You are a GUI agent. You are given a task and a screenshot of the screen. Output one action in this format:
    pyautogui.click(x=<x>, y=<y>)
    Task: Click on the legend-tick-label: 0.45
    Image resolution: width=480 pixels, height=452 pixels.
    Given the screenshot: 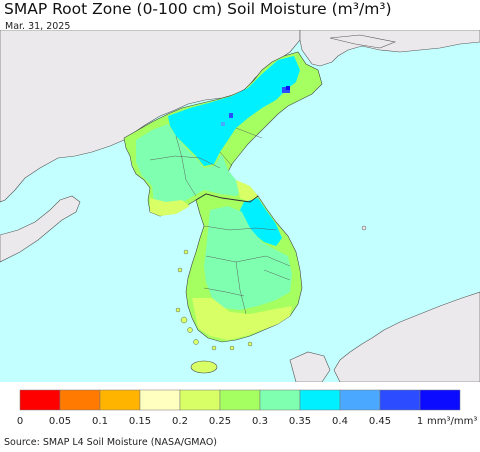 What is the action you would take?
    pyautogui.click(x=380, y=421)
    